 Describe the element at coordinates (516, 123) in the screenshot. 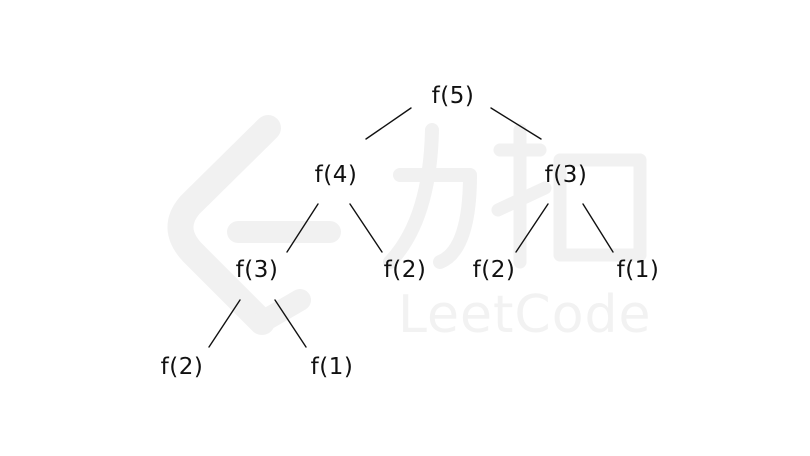

I see `edge-root-right` at that location.